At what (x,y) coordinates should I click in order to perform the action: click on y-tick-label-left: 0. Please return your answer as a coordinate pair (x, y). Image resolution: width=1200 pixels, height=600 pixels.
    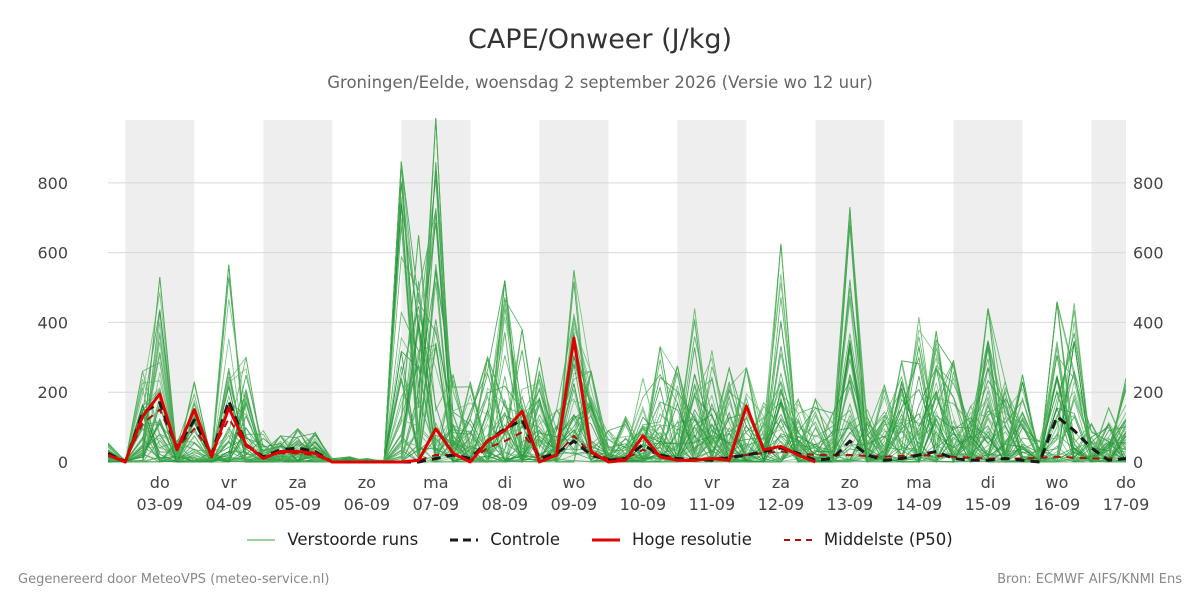
    Looking at the image, I should click on (63, 462).